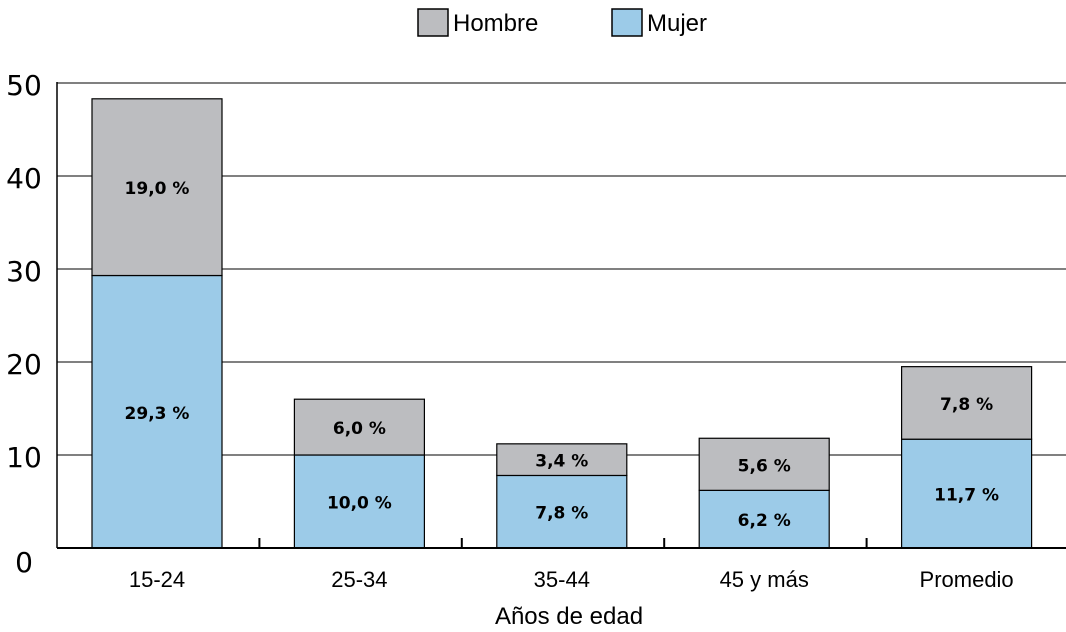 The width and height of the screenshot is (1066, 632). What do you see at coordinates (433, 22) in the screenshot?
I see `legend-swatch-hombre` at bounding box center [433, 22].